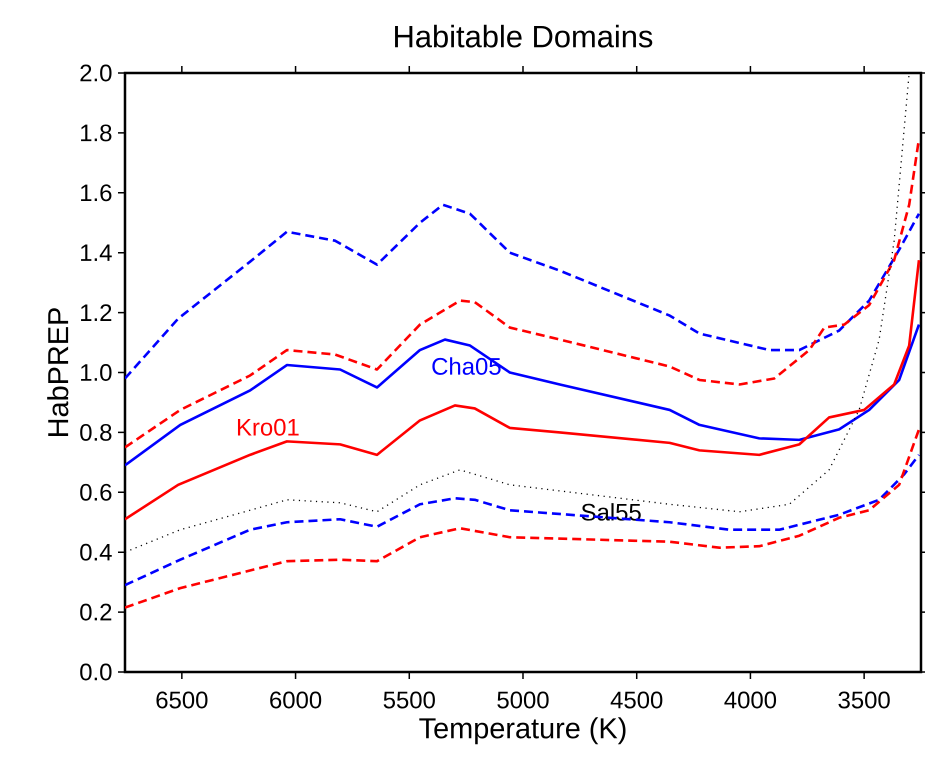 The width and height of the screenshot is (925, 769). I want to click on y-tick-label: 0.4, so click(96, 552).